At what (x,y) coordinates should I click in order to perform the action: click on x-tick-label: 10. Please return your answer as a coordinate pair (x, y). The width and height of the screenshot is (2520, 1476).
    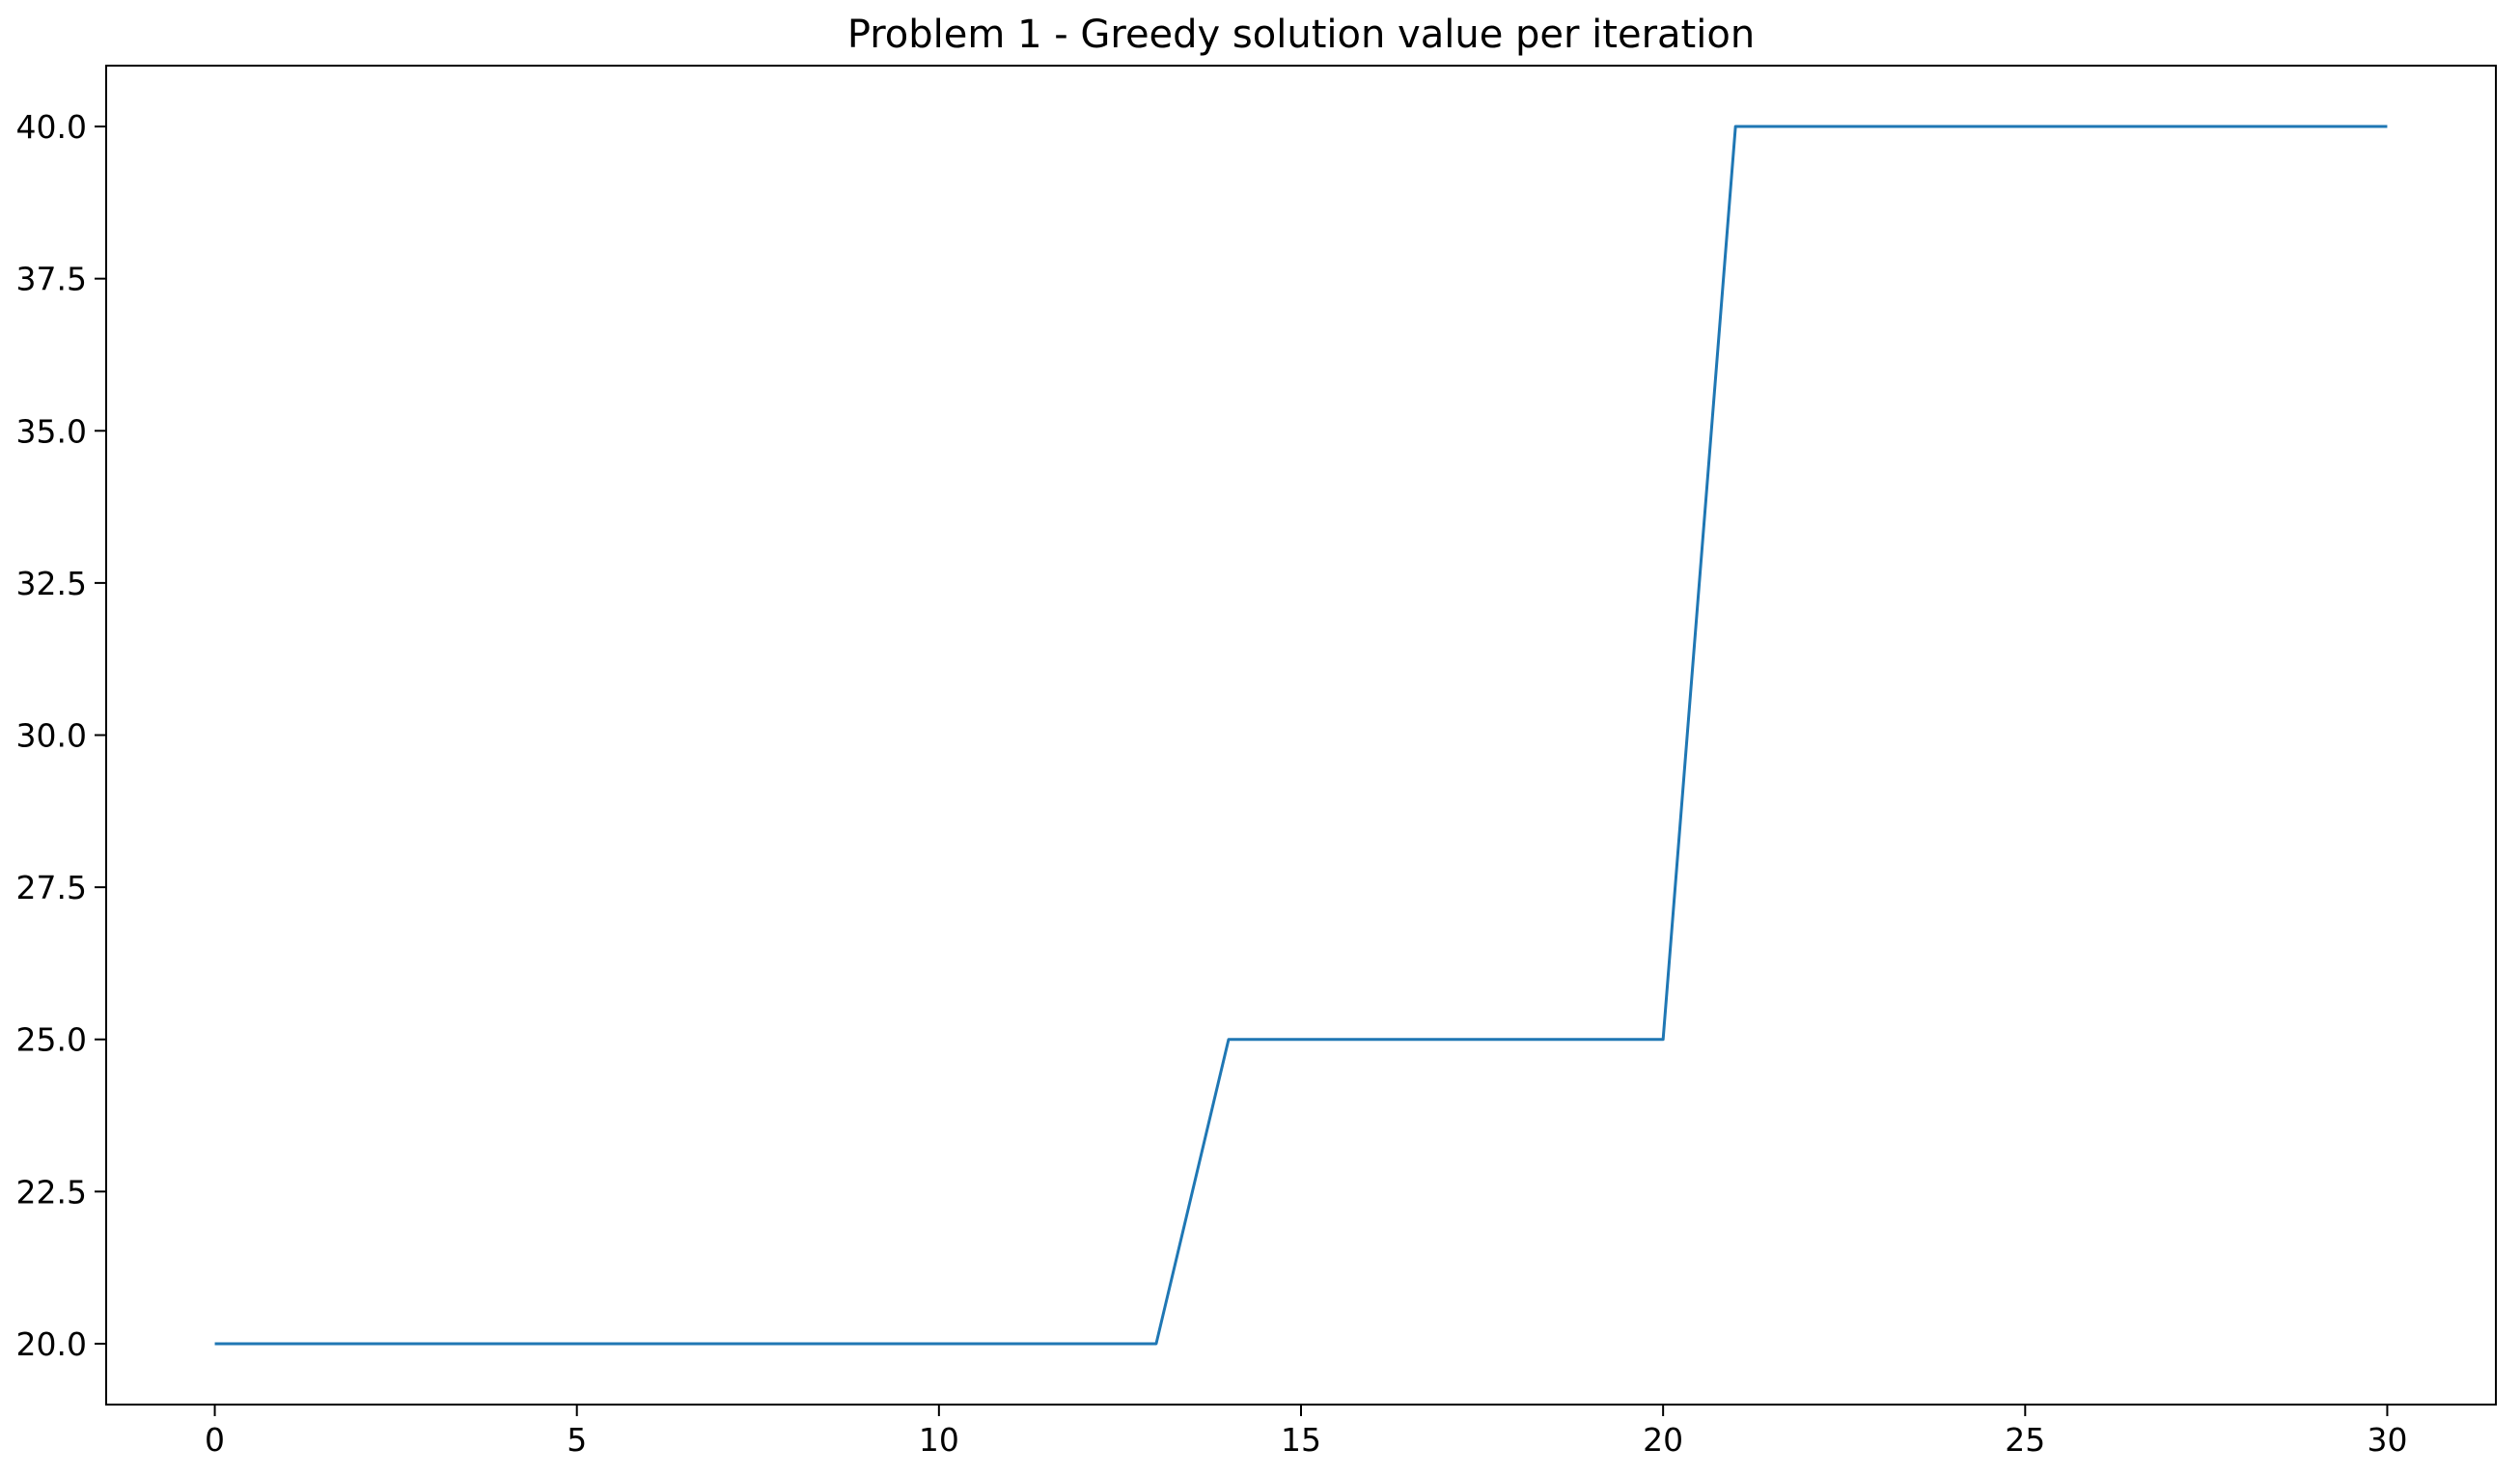
    Looking at the image, I should click on (939, 1440).